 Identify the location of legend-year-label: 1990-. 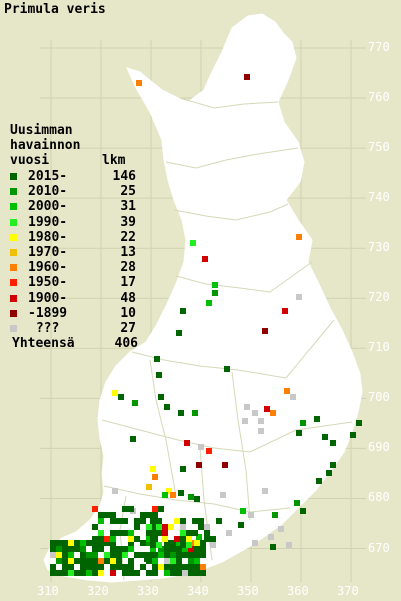
(48, 222).